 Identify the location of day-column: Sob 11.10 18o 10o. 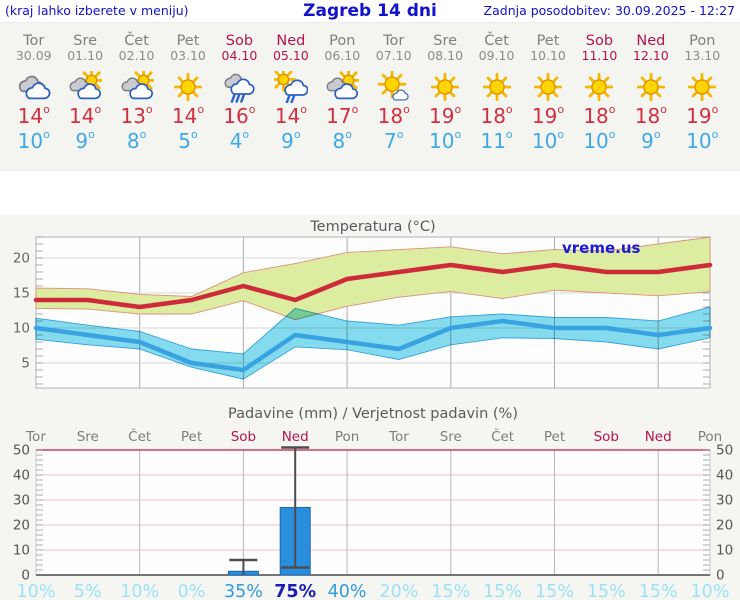
(599, 96).